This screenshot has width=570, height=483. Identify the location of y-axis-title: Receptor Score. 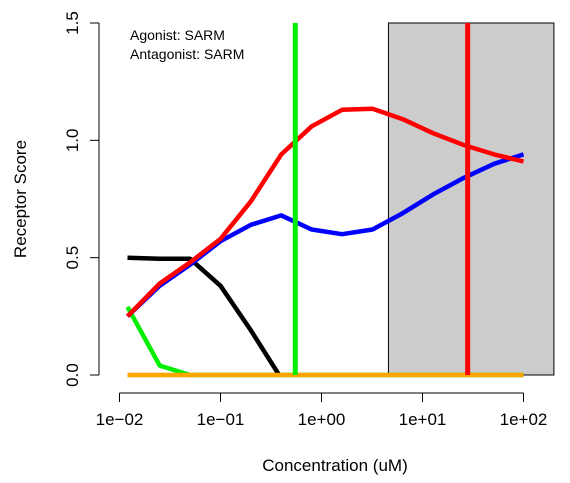
(20, 199).